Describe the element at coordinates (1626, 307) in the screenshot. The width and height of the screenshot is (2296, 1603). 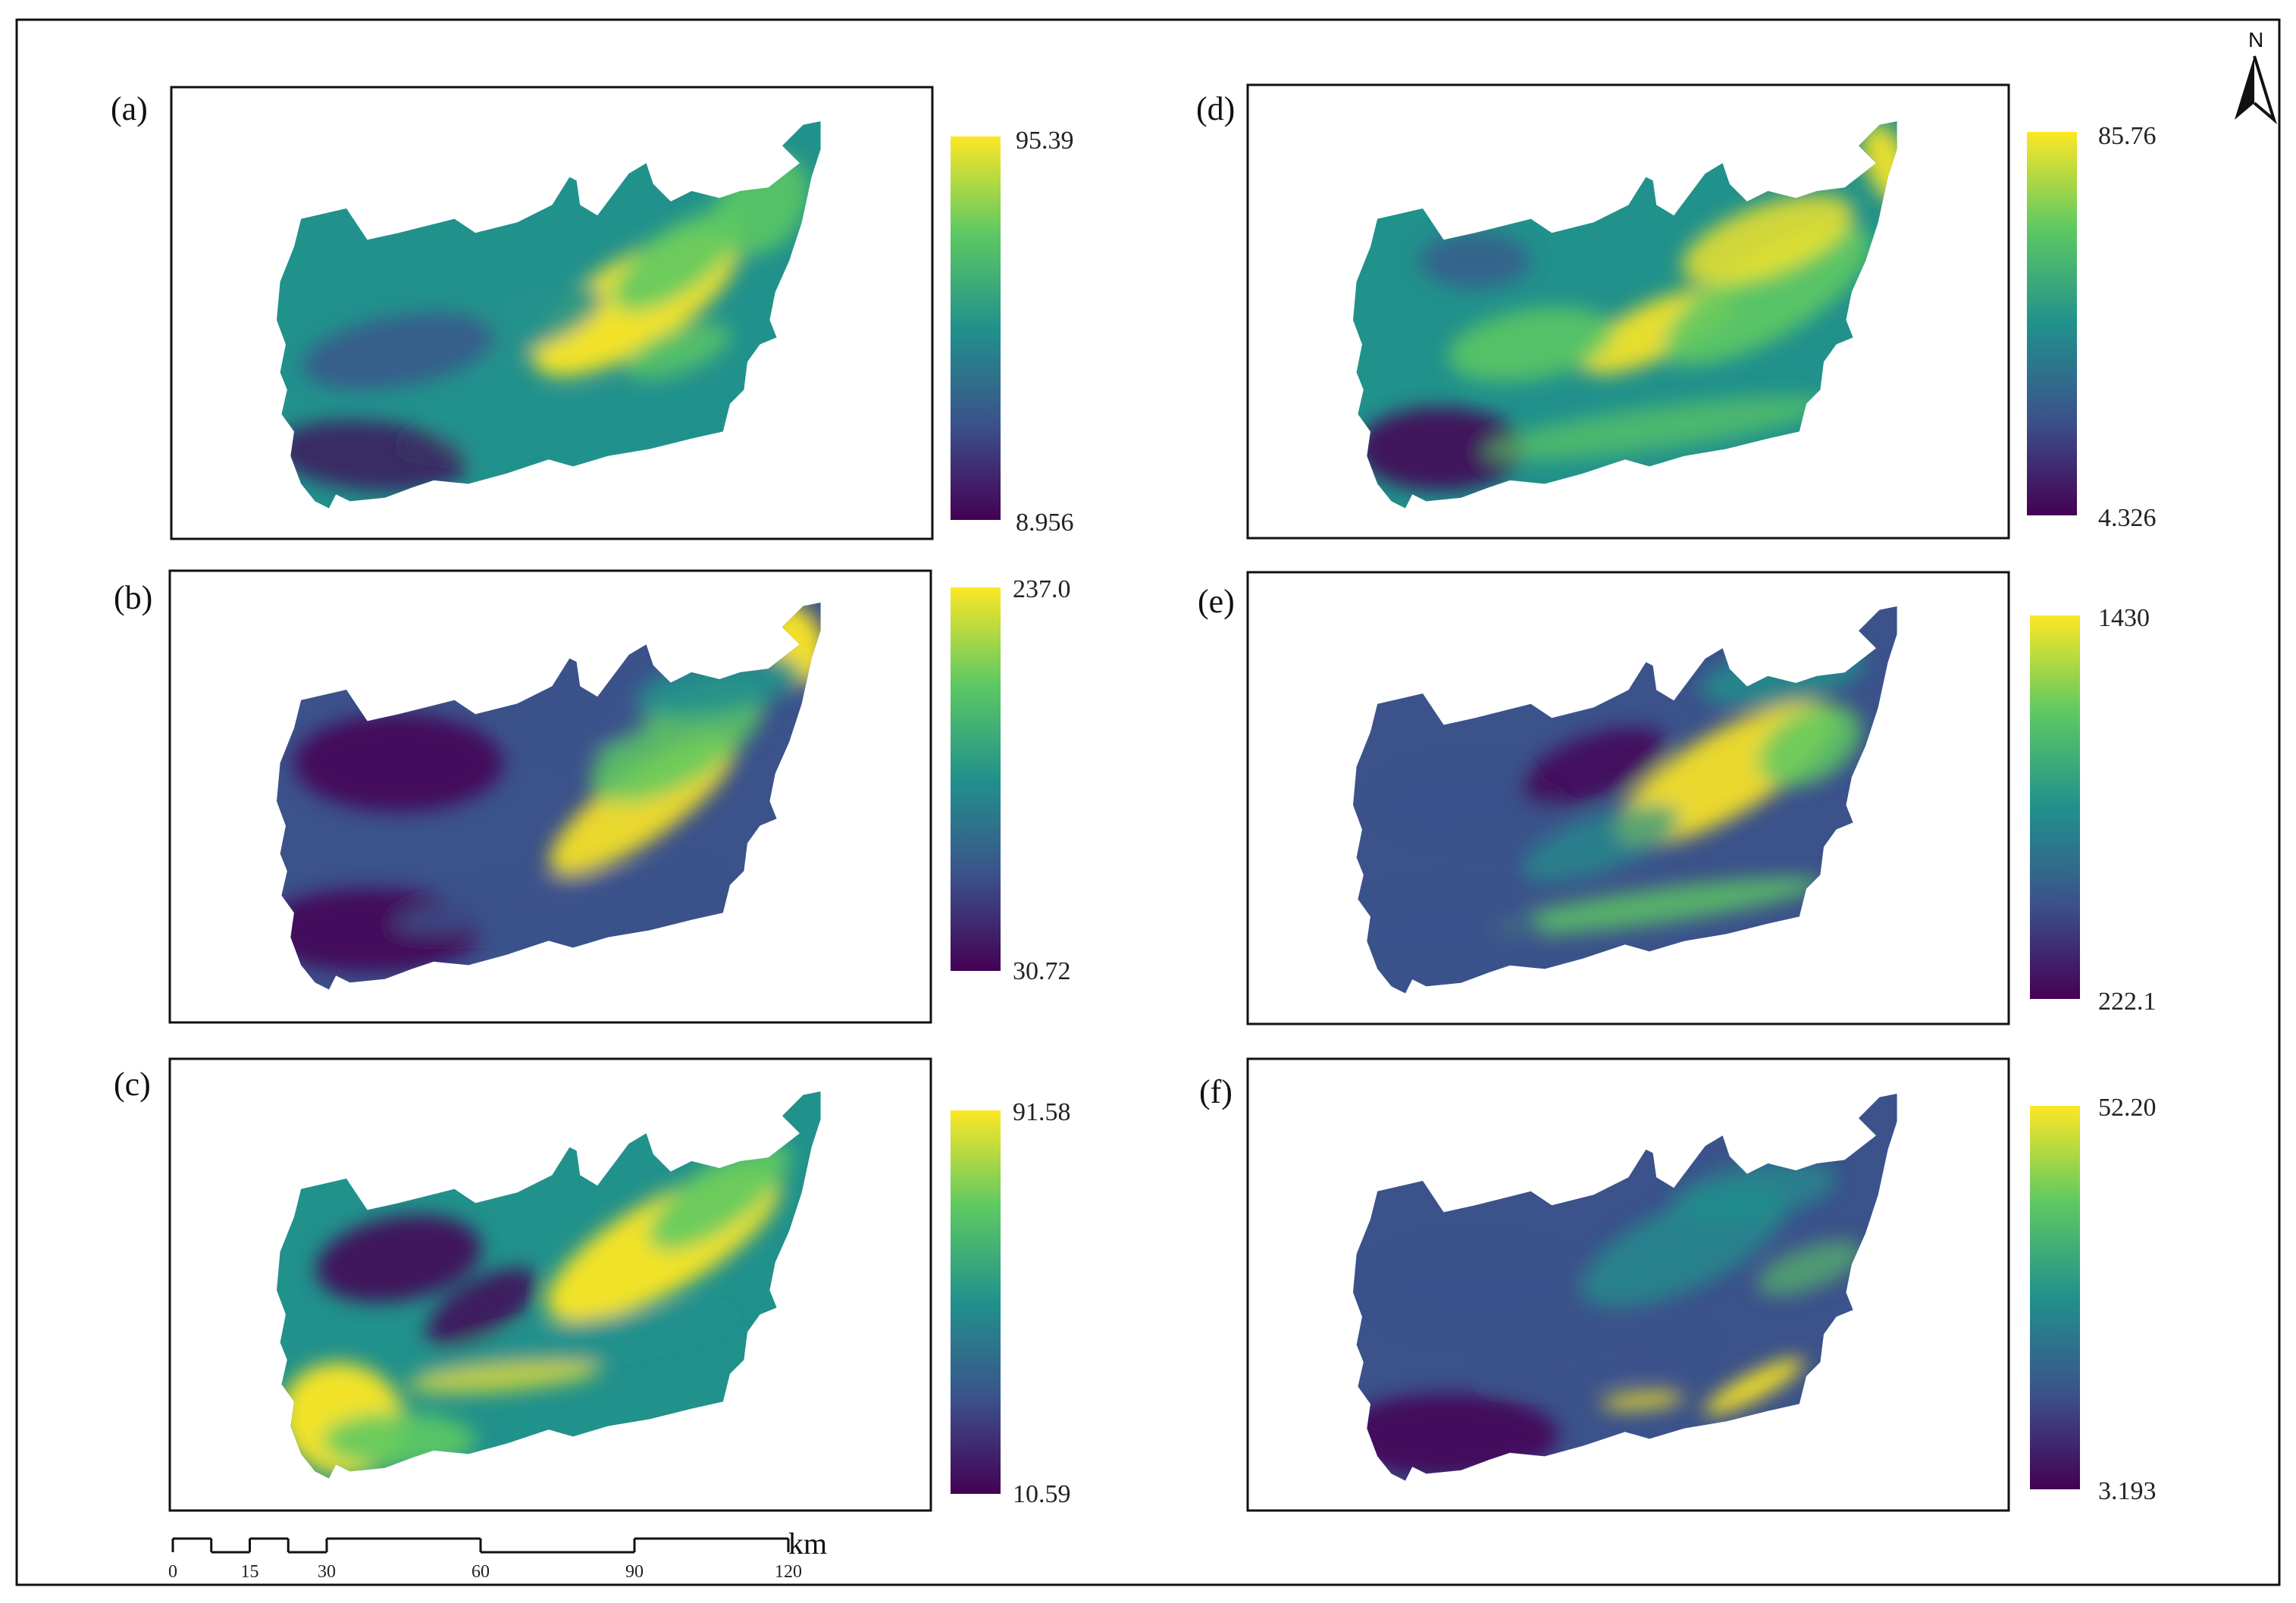
I see `raster-texture-d` at that location.